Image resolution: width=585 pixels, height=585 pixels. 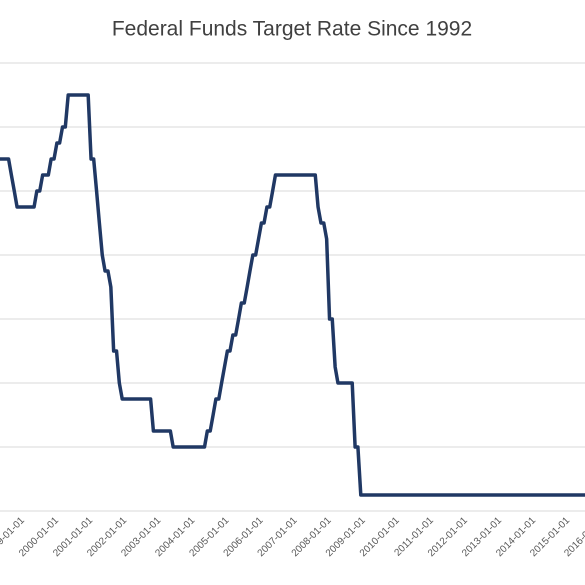 I want to click on chart-title: Federal Funds Target Rate Since 1992, so click(x=292, y=29).